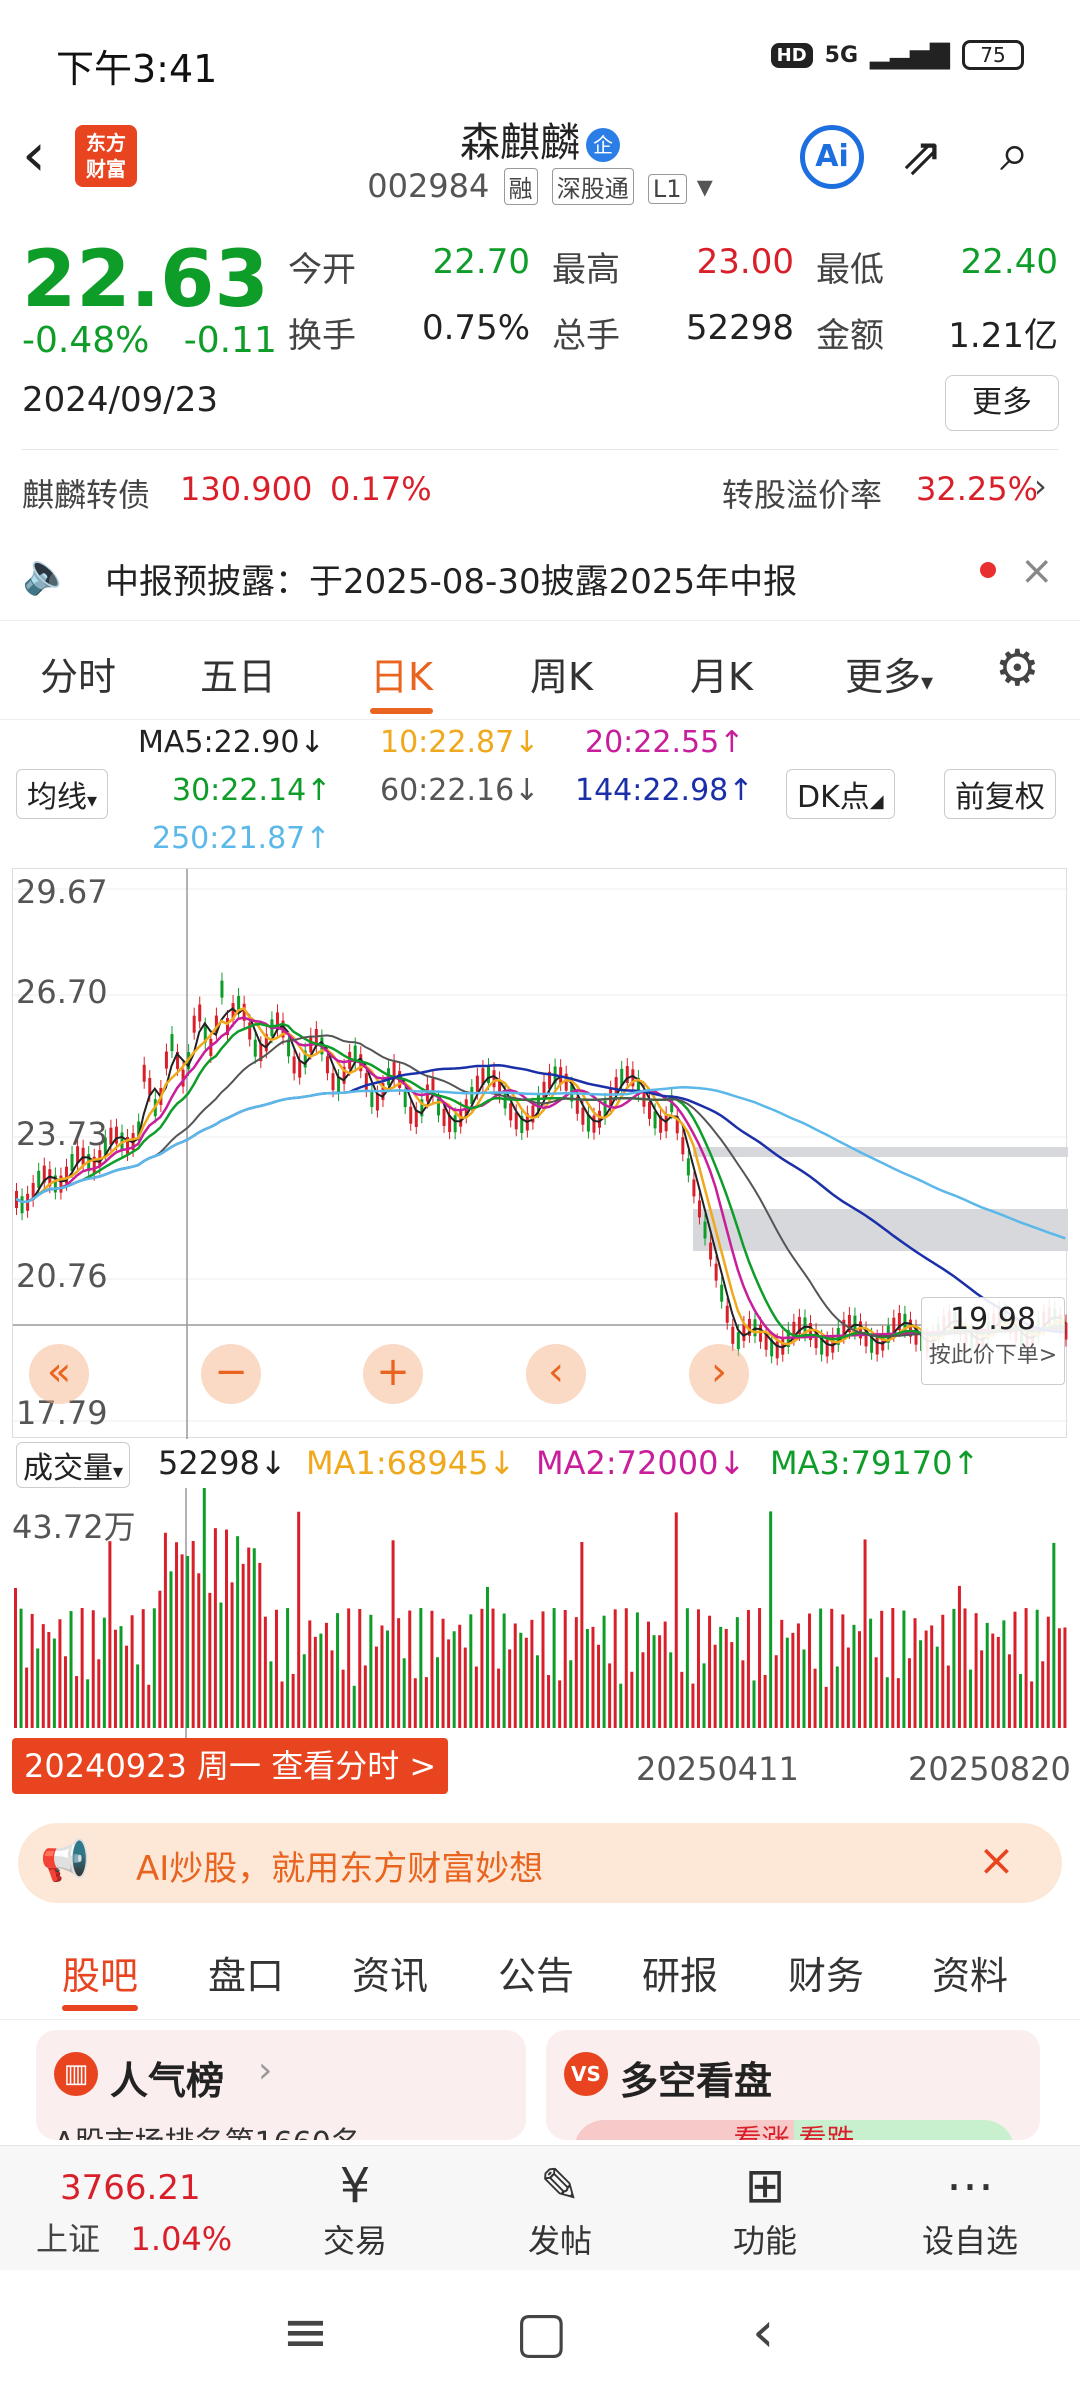 This screenshot has height=2400, width=1080. What do you see at coordinates (34, 155) in the screenshot?
I see `back-icon: ‹` at bounding box center [34, 155].